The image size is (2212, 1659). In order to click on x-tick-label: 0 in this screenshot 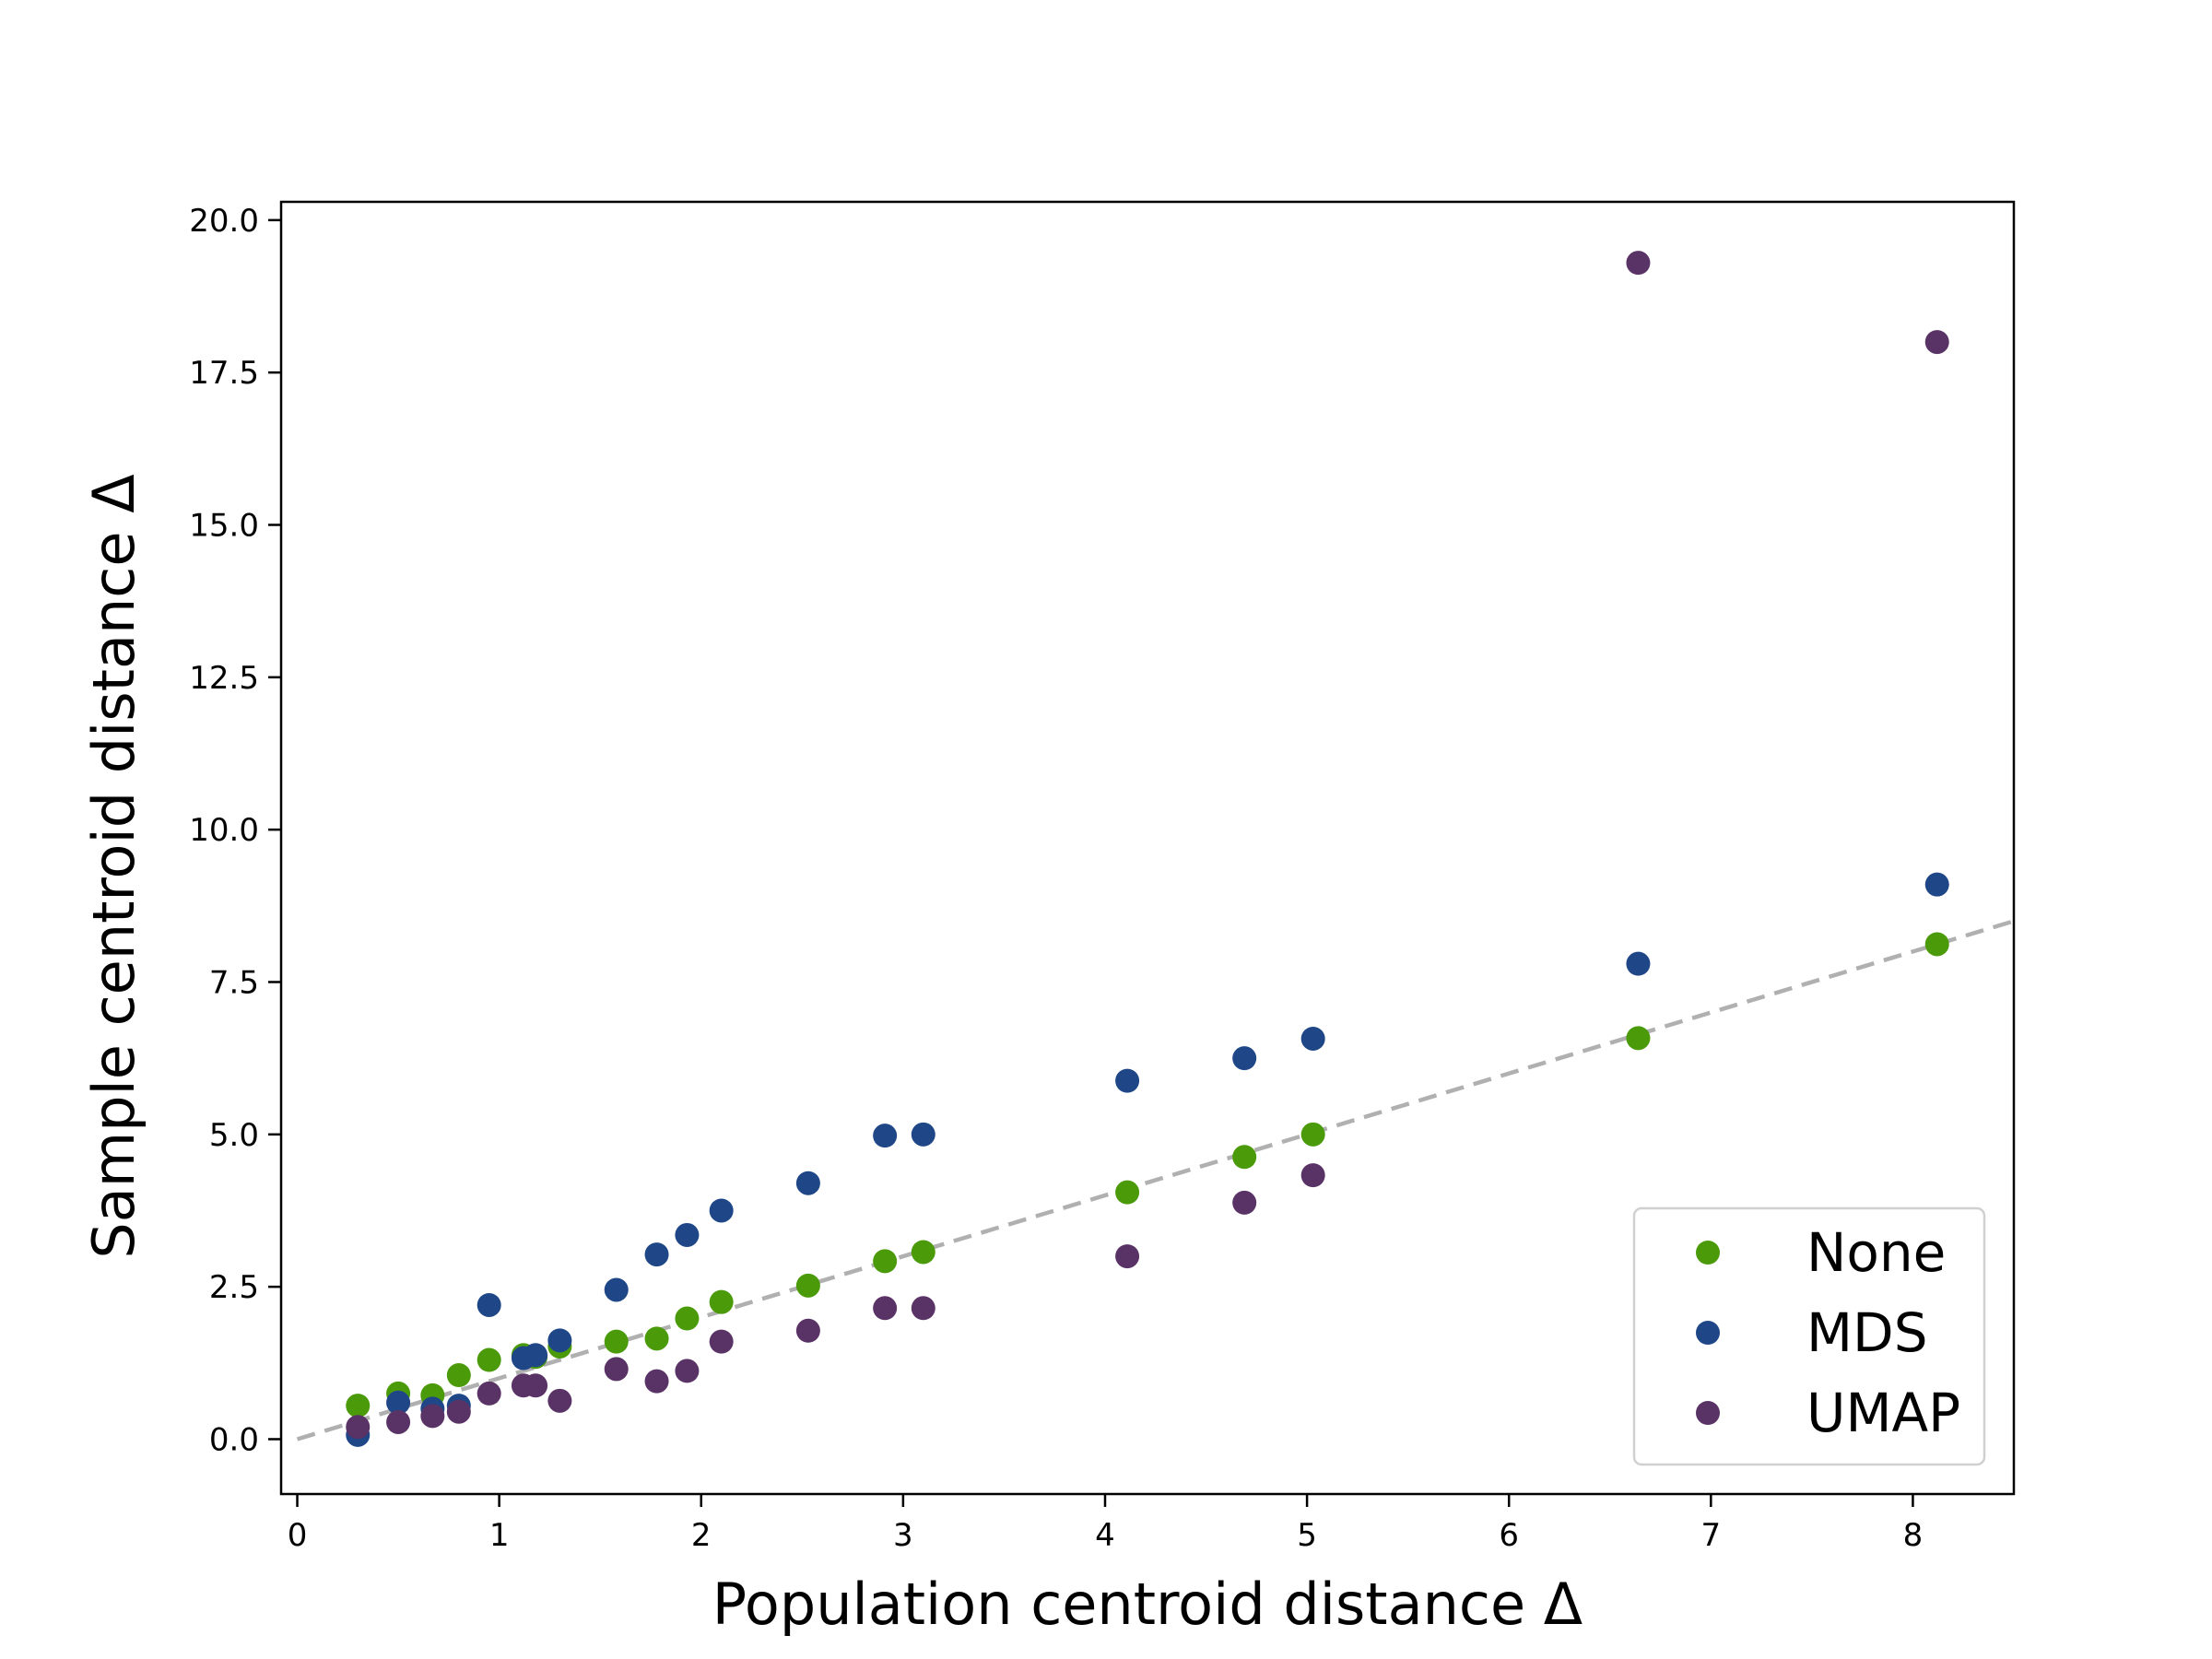, I will do `click(298, 1535)`.